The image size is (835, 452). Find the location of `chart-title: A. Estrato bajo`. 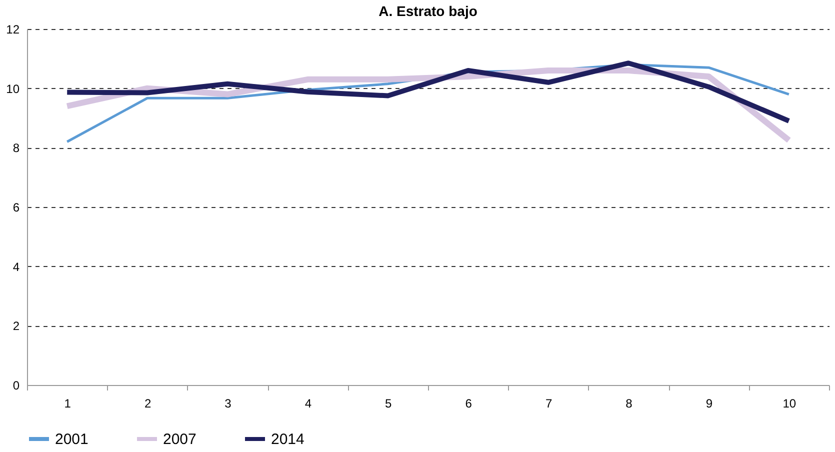

chart-title: A. Estrato bajo is located at coordinates (428, 11).